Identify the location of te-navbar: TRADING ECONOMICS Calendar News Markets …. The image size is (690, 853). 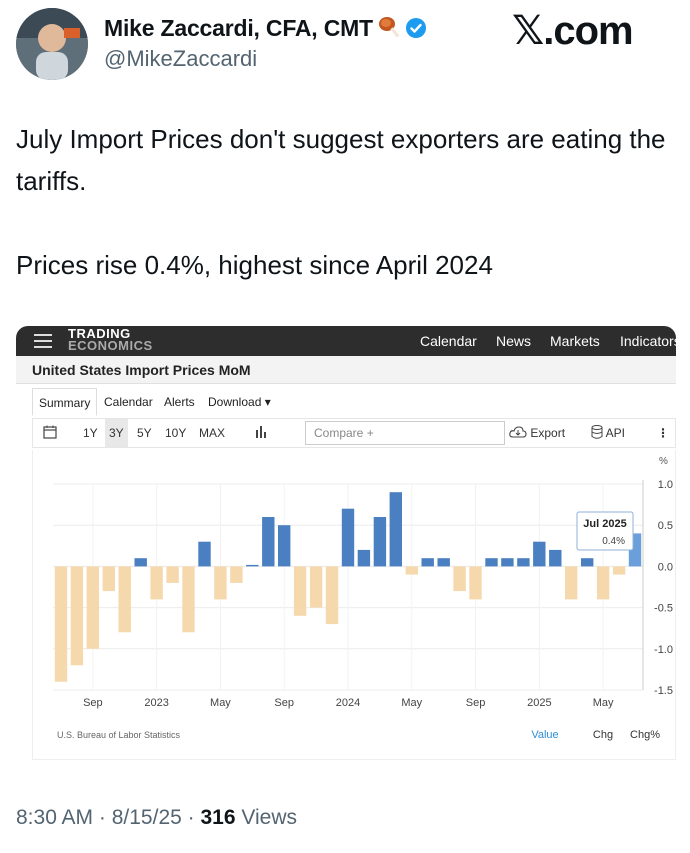
(346, 341).